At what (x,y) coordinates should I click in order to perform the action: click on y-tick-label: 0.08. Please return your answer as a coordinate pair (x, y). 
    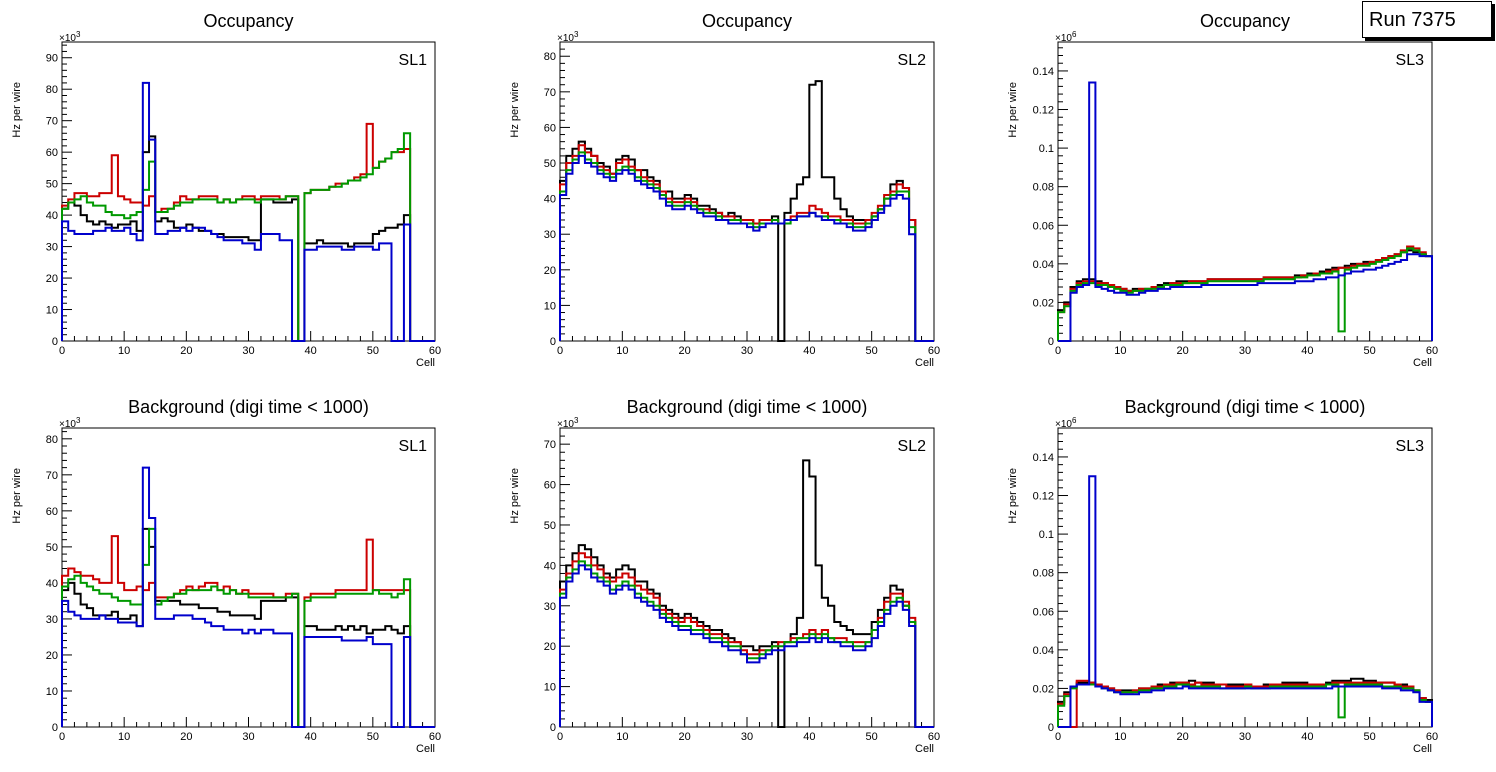
    Looking at the image, I should click on (1043, 574).